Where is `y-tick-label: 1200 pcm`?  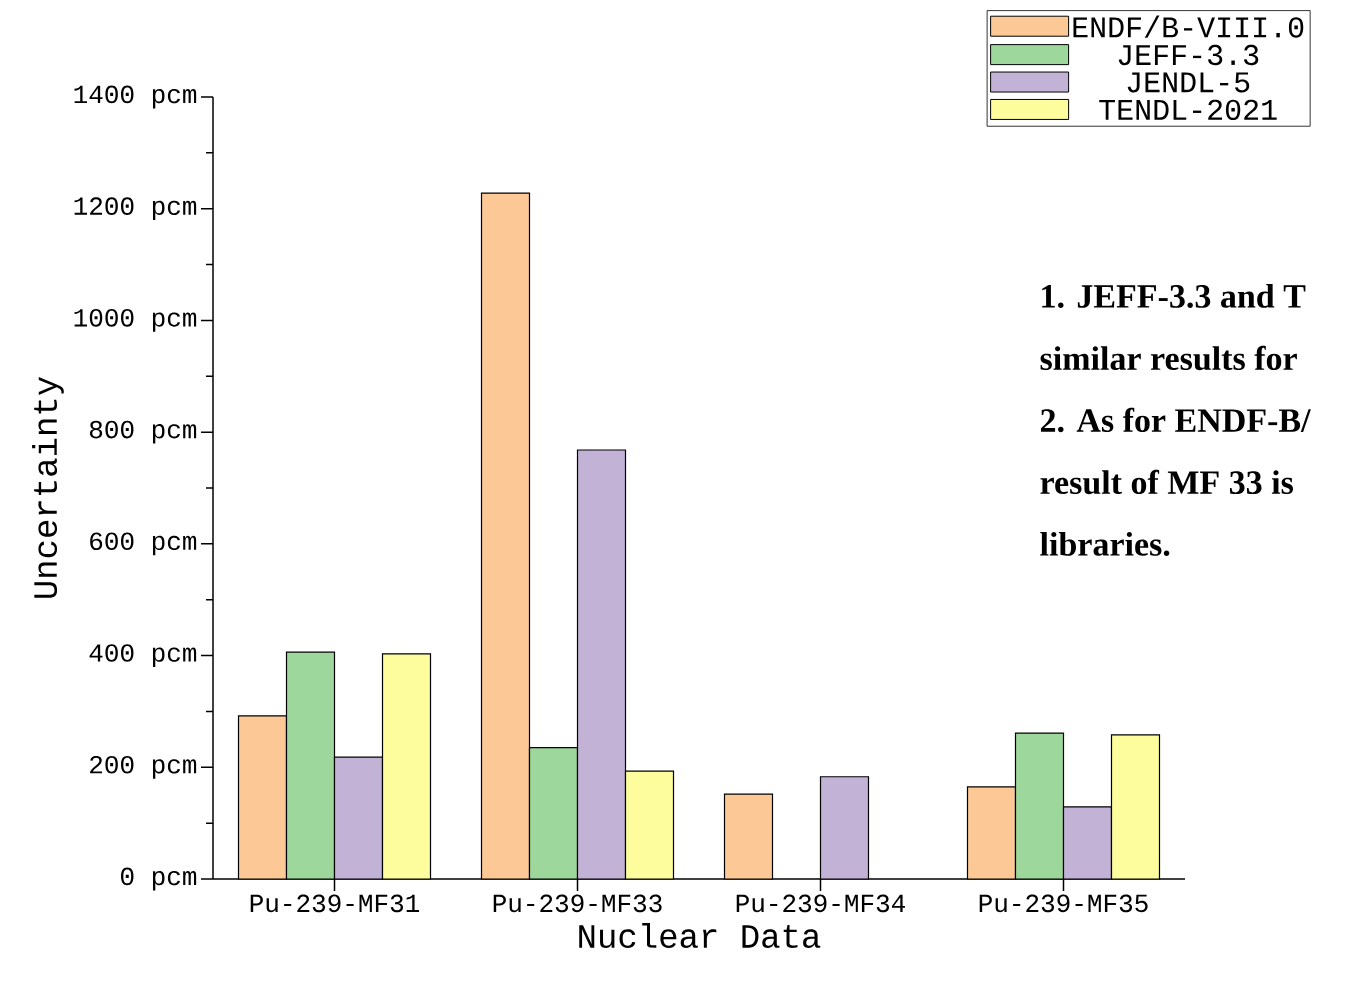
y-tick-label: 1200 pcm is located at coordinates (135, 209).